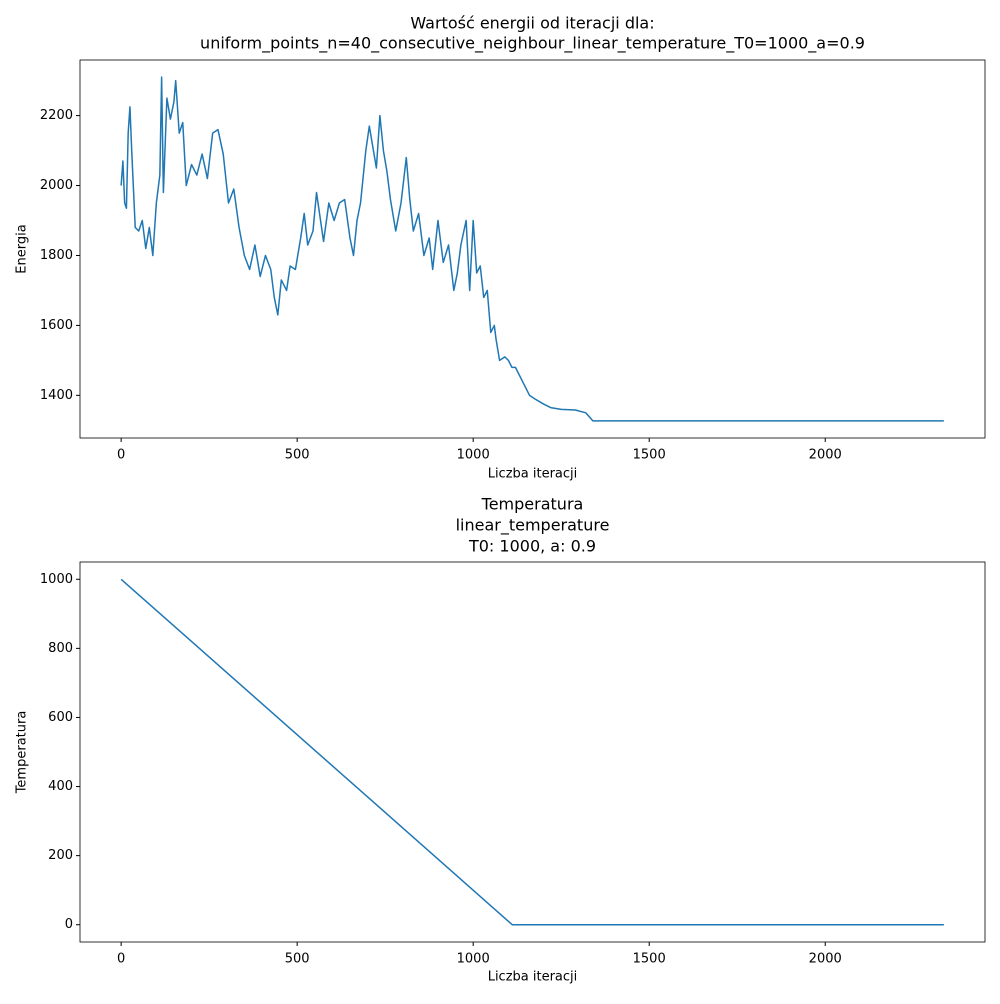 This screenshot has width=1000, height=1004. What do you see at coordinates (60, 855) in the screenshot?
I see `y-tick-label: 200` at bounding box center [60, 855].